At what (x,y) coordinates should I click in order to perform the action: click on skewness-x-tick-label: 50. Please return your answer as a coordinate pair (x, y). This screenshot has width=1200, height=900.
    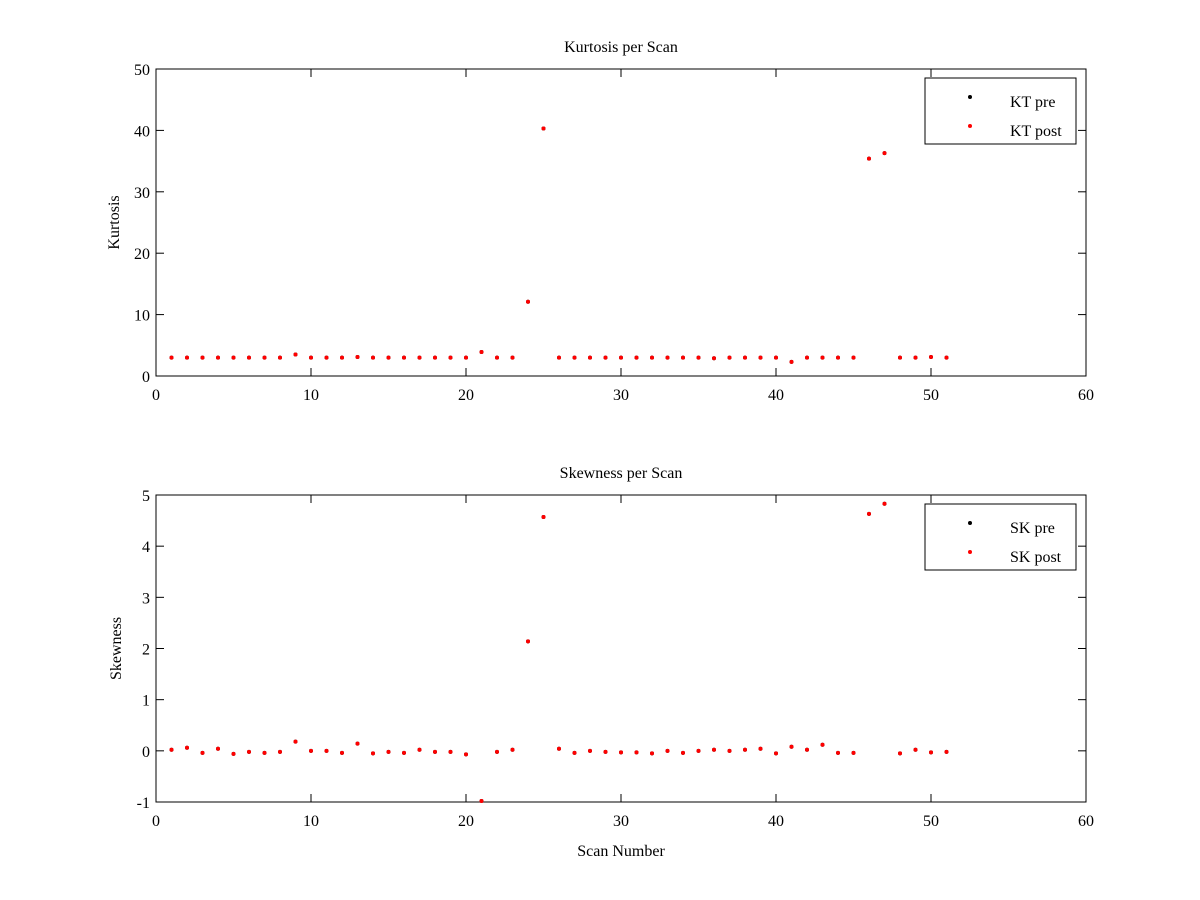
    Looking at the image, I should click on (931, 821).